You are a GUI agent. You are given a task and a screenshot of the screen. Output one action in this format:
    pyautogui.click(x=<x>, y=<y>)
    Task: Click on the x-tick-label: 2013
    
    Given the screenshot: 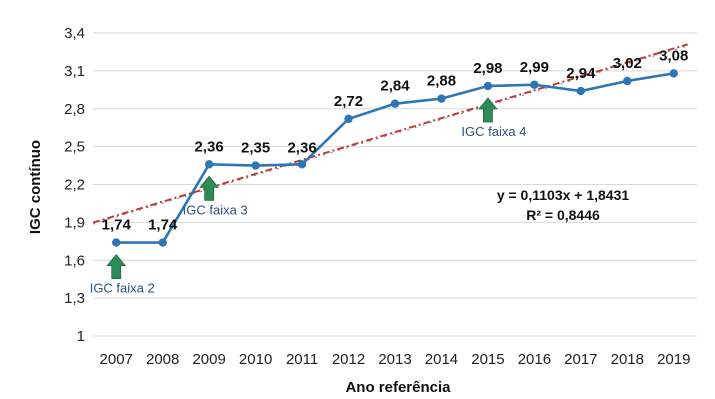 What is the action you would take?
    pyautogui.click(x=394, y=359)
    